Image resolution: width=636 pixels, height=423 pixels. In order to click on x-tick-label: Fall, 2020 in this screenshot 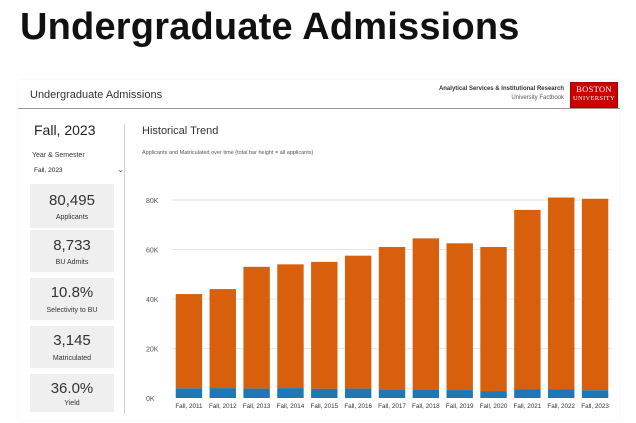, I will do `click(494, 406)`.